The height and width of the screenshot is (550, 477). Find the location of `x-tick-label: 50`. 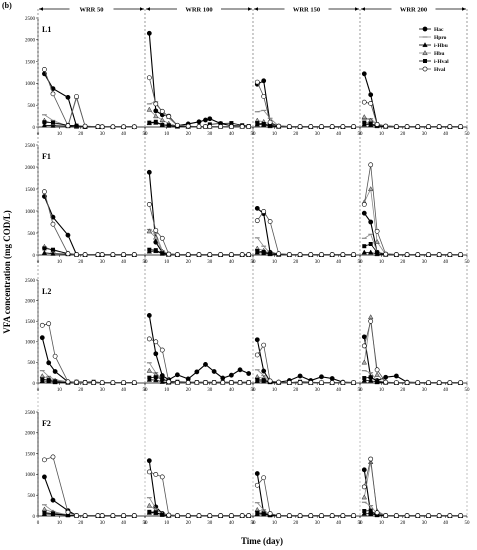

x-tick-label: 50 is located at coordinates (146, 523).